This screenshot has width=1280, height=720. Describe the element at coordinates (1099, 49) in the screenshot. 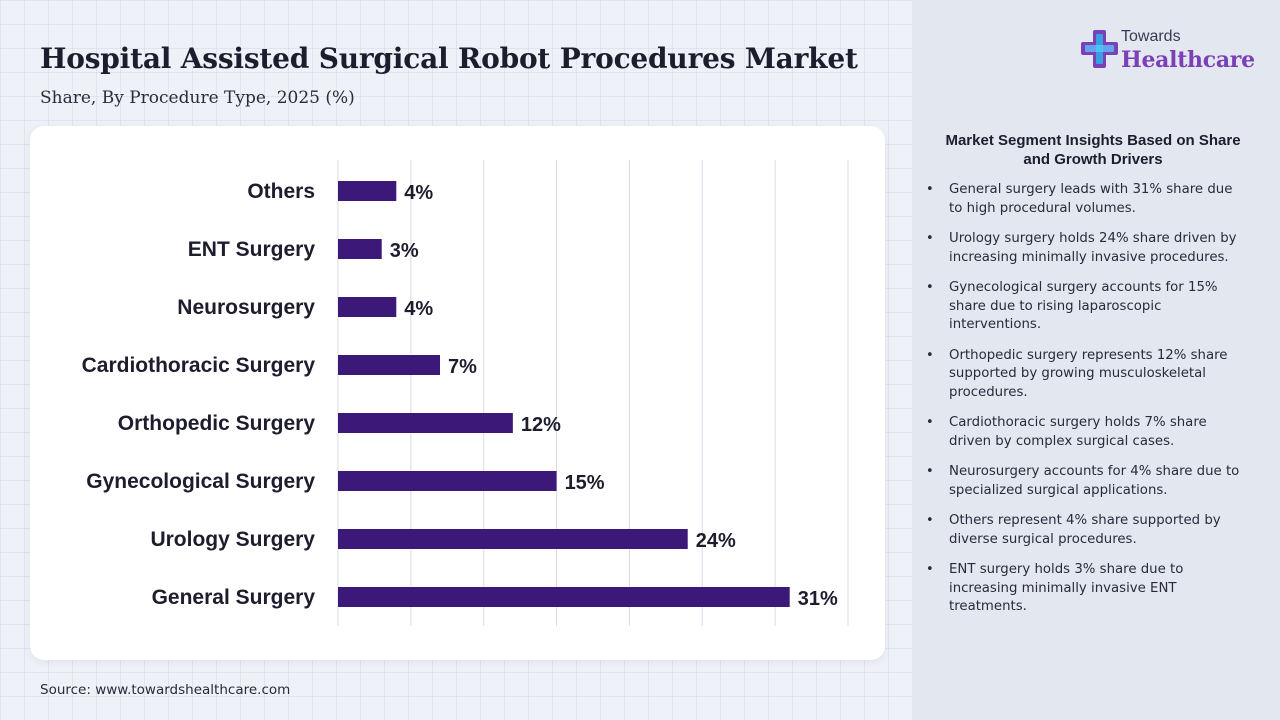

I see `medical-cross-logo-icon` at that location.